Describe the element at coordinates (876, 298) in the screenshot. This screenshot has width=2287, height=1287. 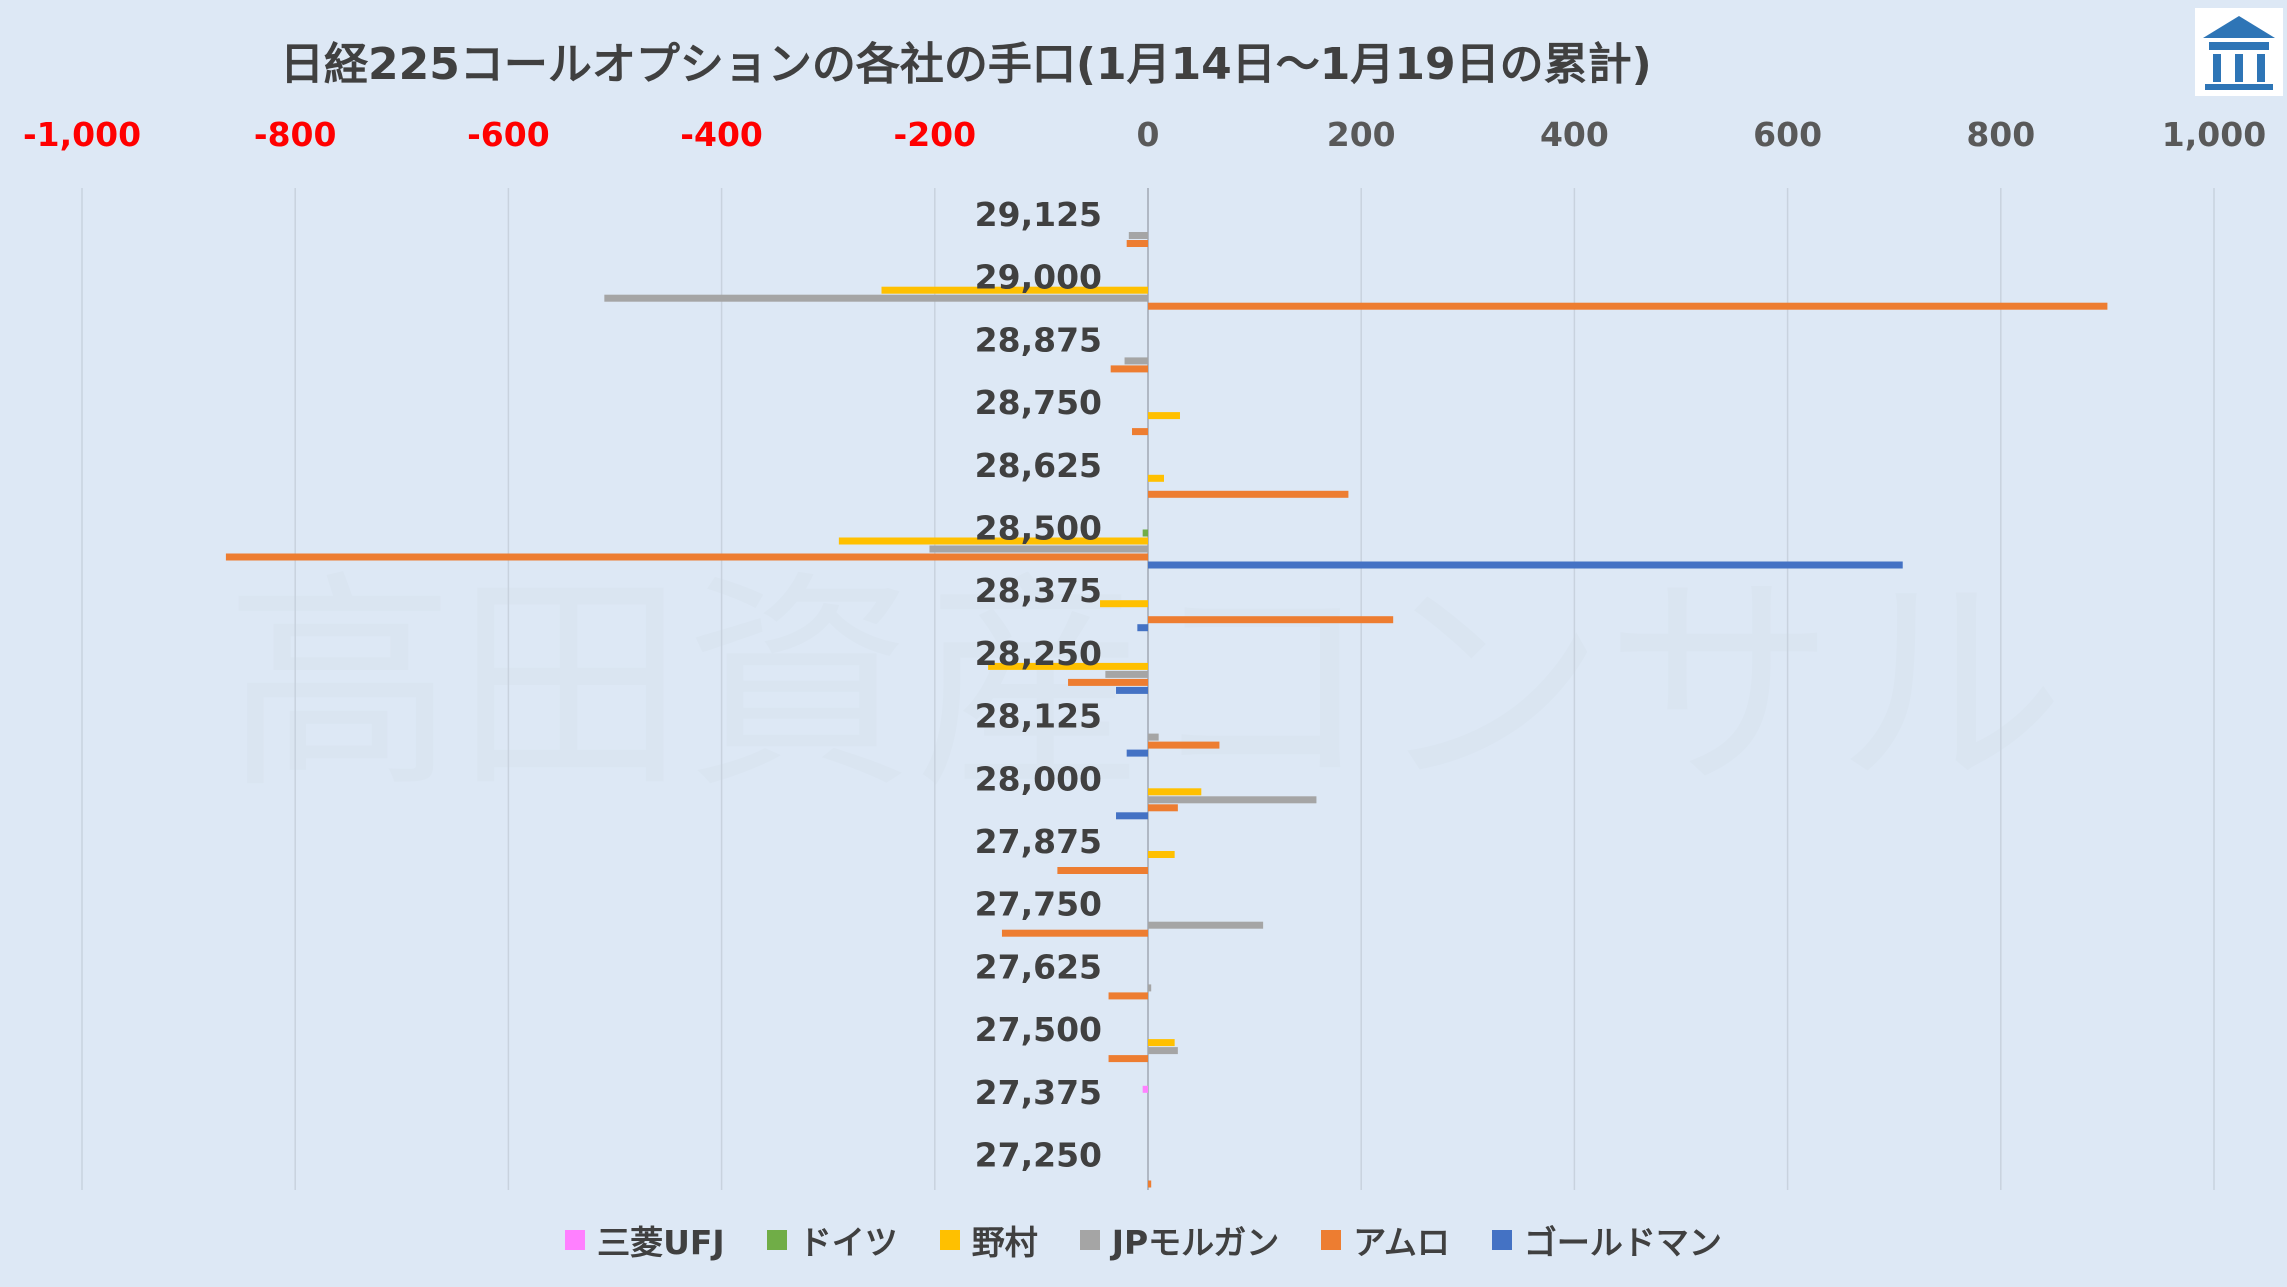
I see `bar-JPモルガン-29,000` at that location.